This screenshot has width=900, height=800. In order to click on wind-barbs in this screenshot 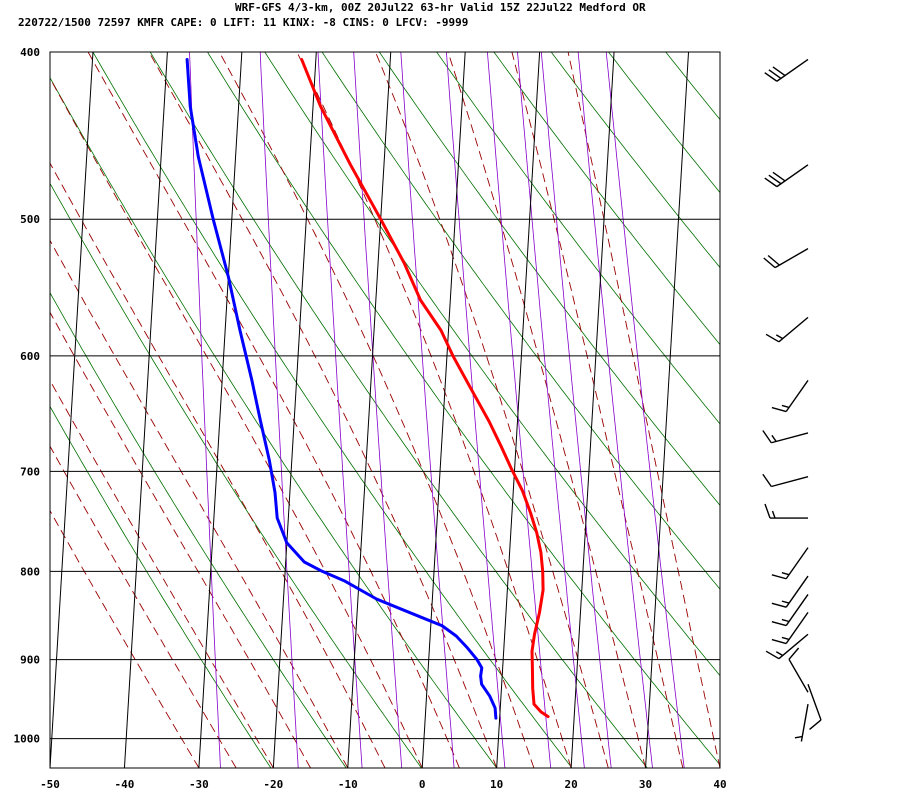, I will do `click(792, 400)`.